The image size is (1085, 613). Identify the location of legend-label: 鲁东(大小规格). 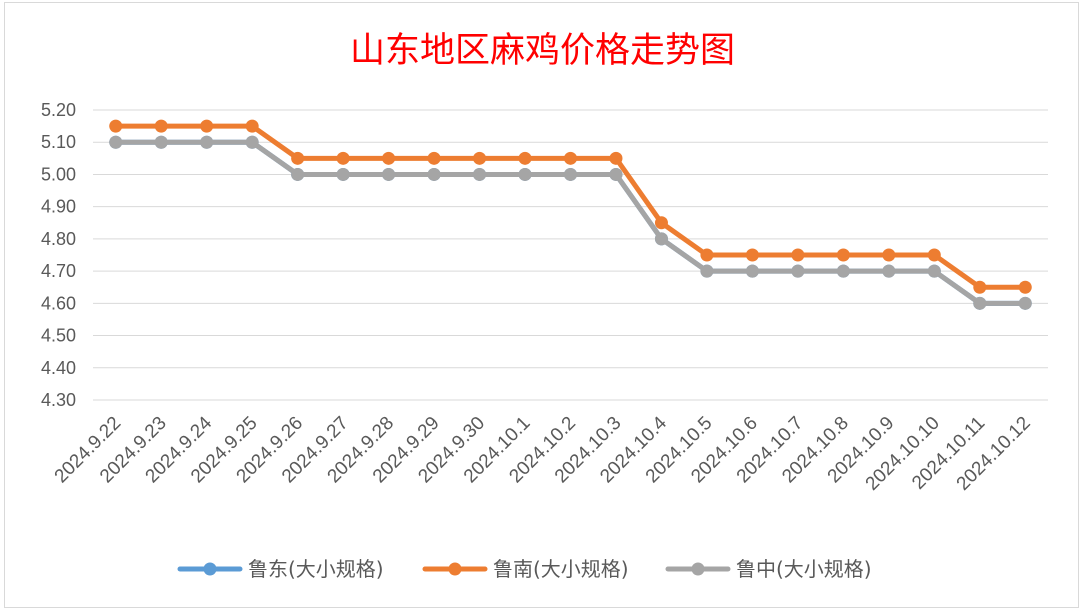
(316, 569).